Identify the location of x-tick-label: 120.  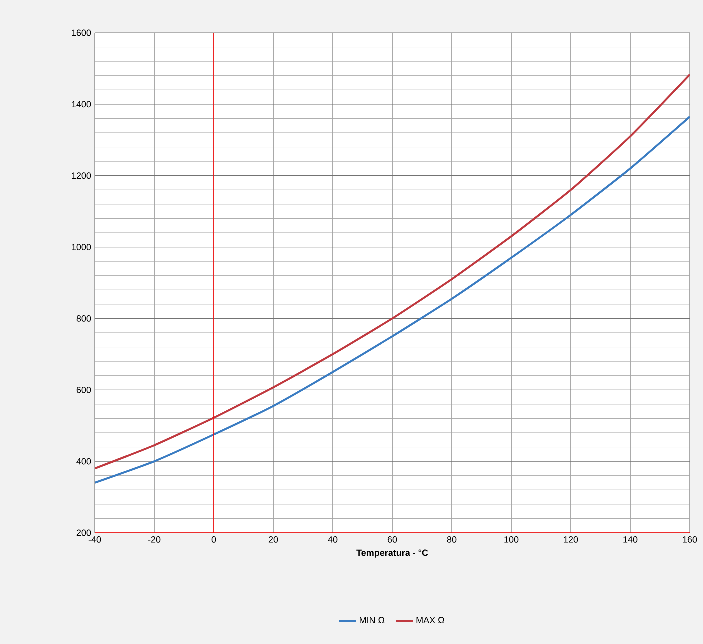
(571, 539).